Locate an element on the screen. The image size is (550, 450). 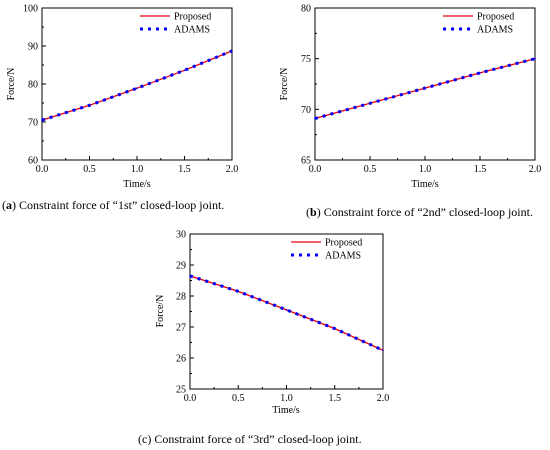
x-tick-label-b: 1.0 is located at coordinates (425, 169).